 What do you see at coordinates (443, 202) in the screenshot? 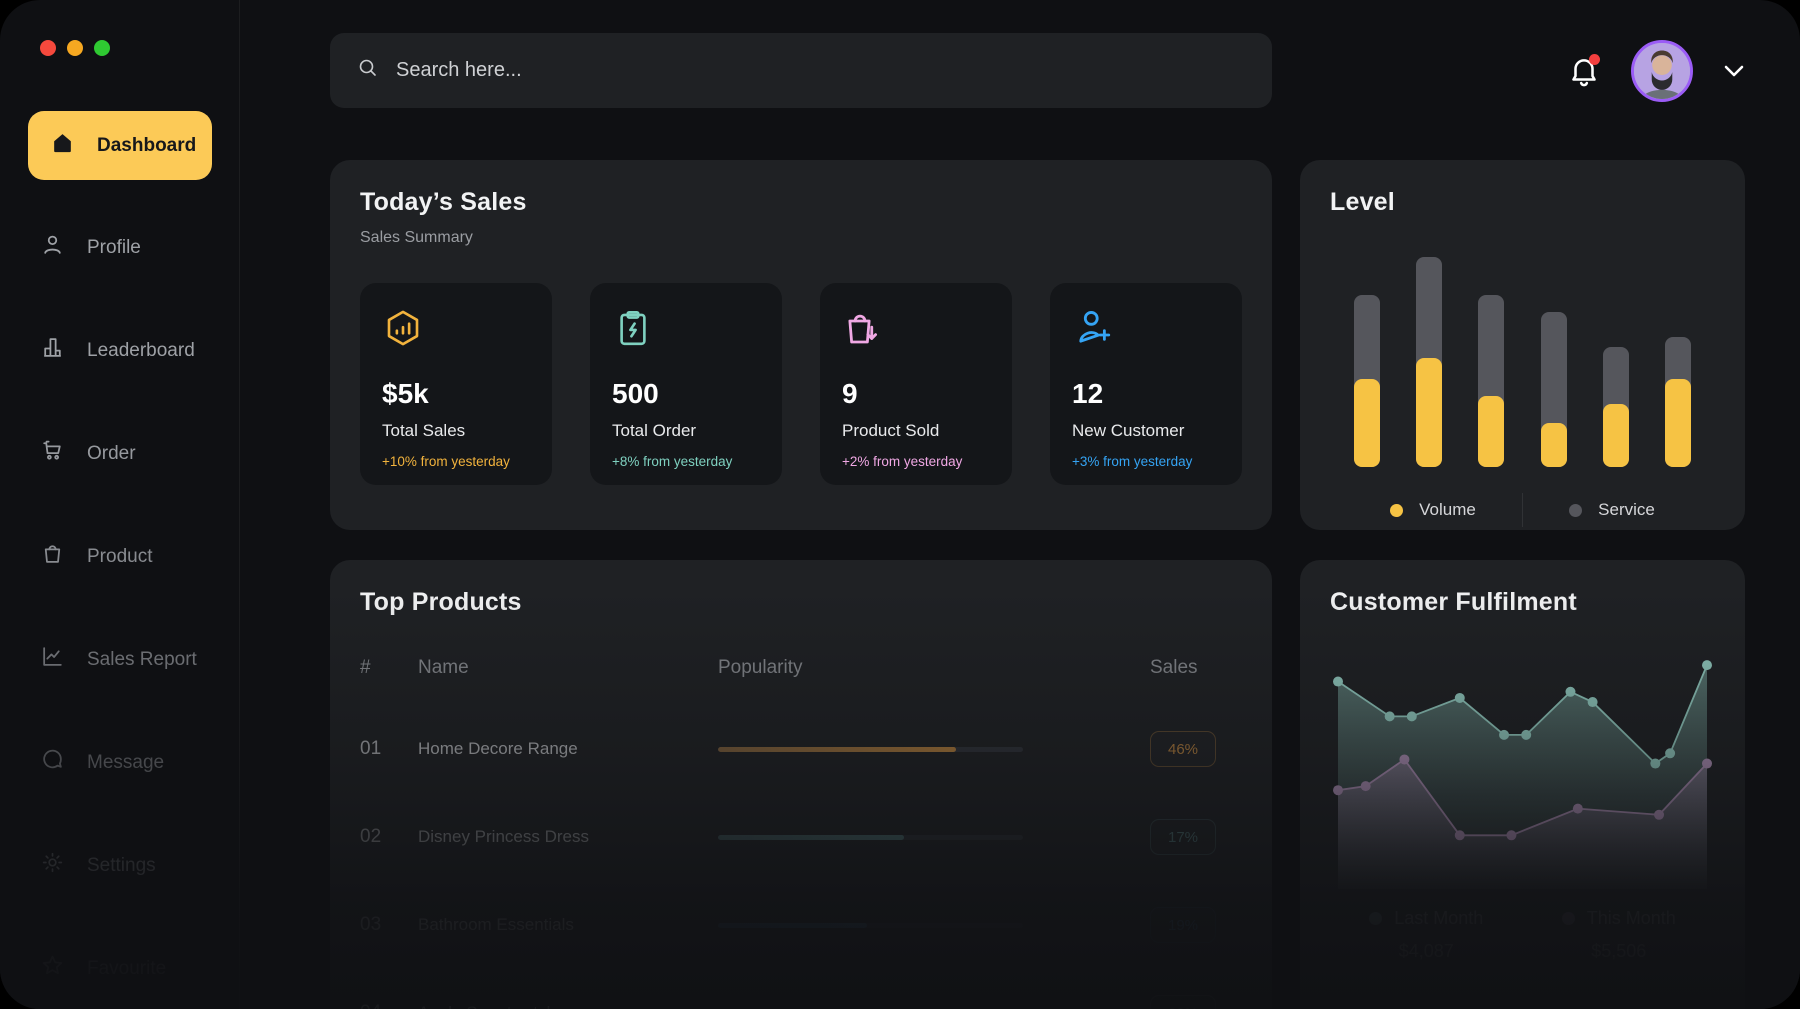
I see `today-sales-title: Today’s Sales` at bounding box center [443, 202].